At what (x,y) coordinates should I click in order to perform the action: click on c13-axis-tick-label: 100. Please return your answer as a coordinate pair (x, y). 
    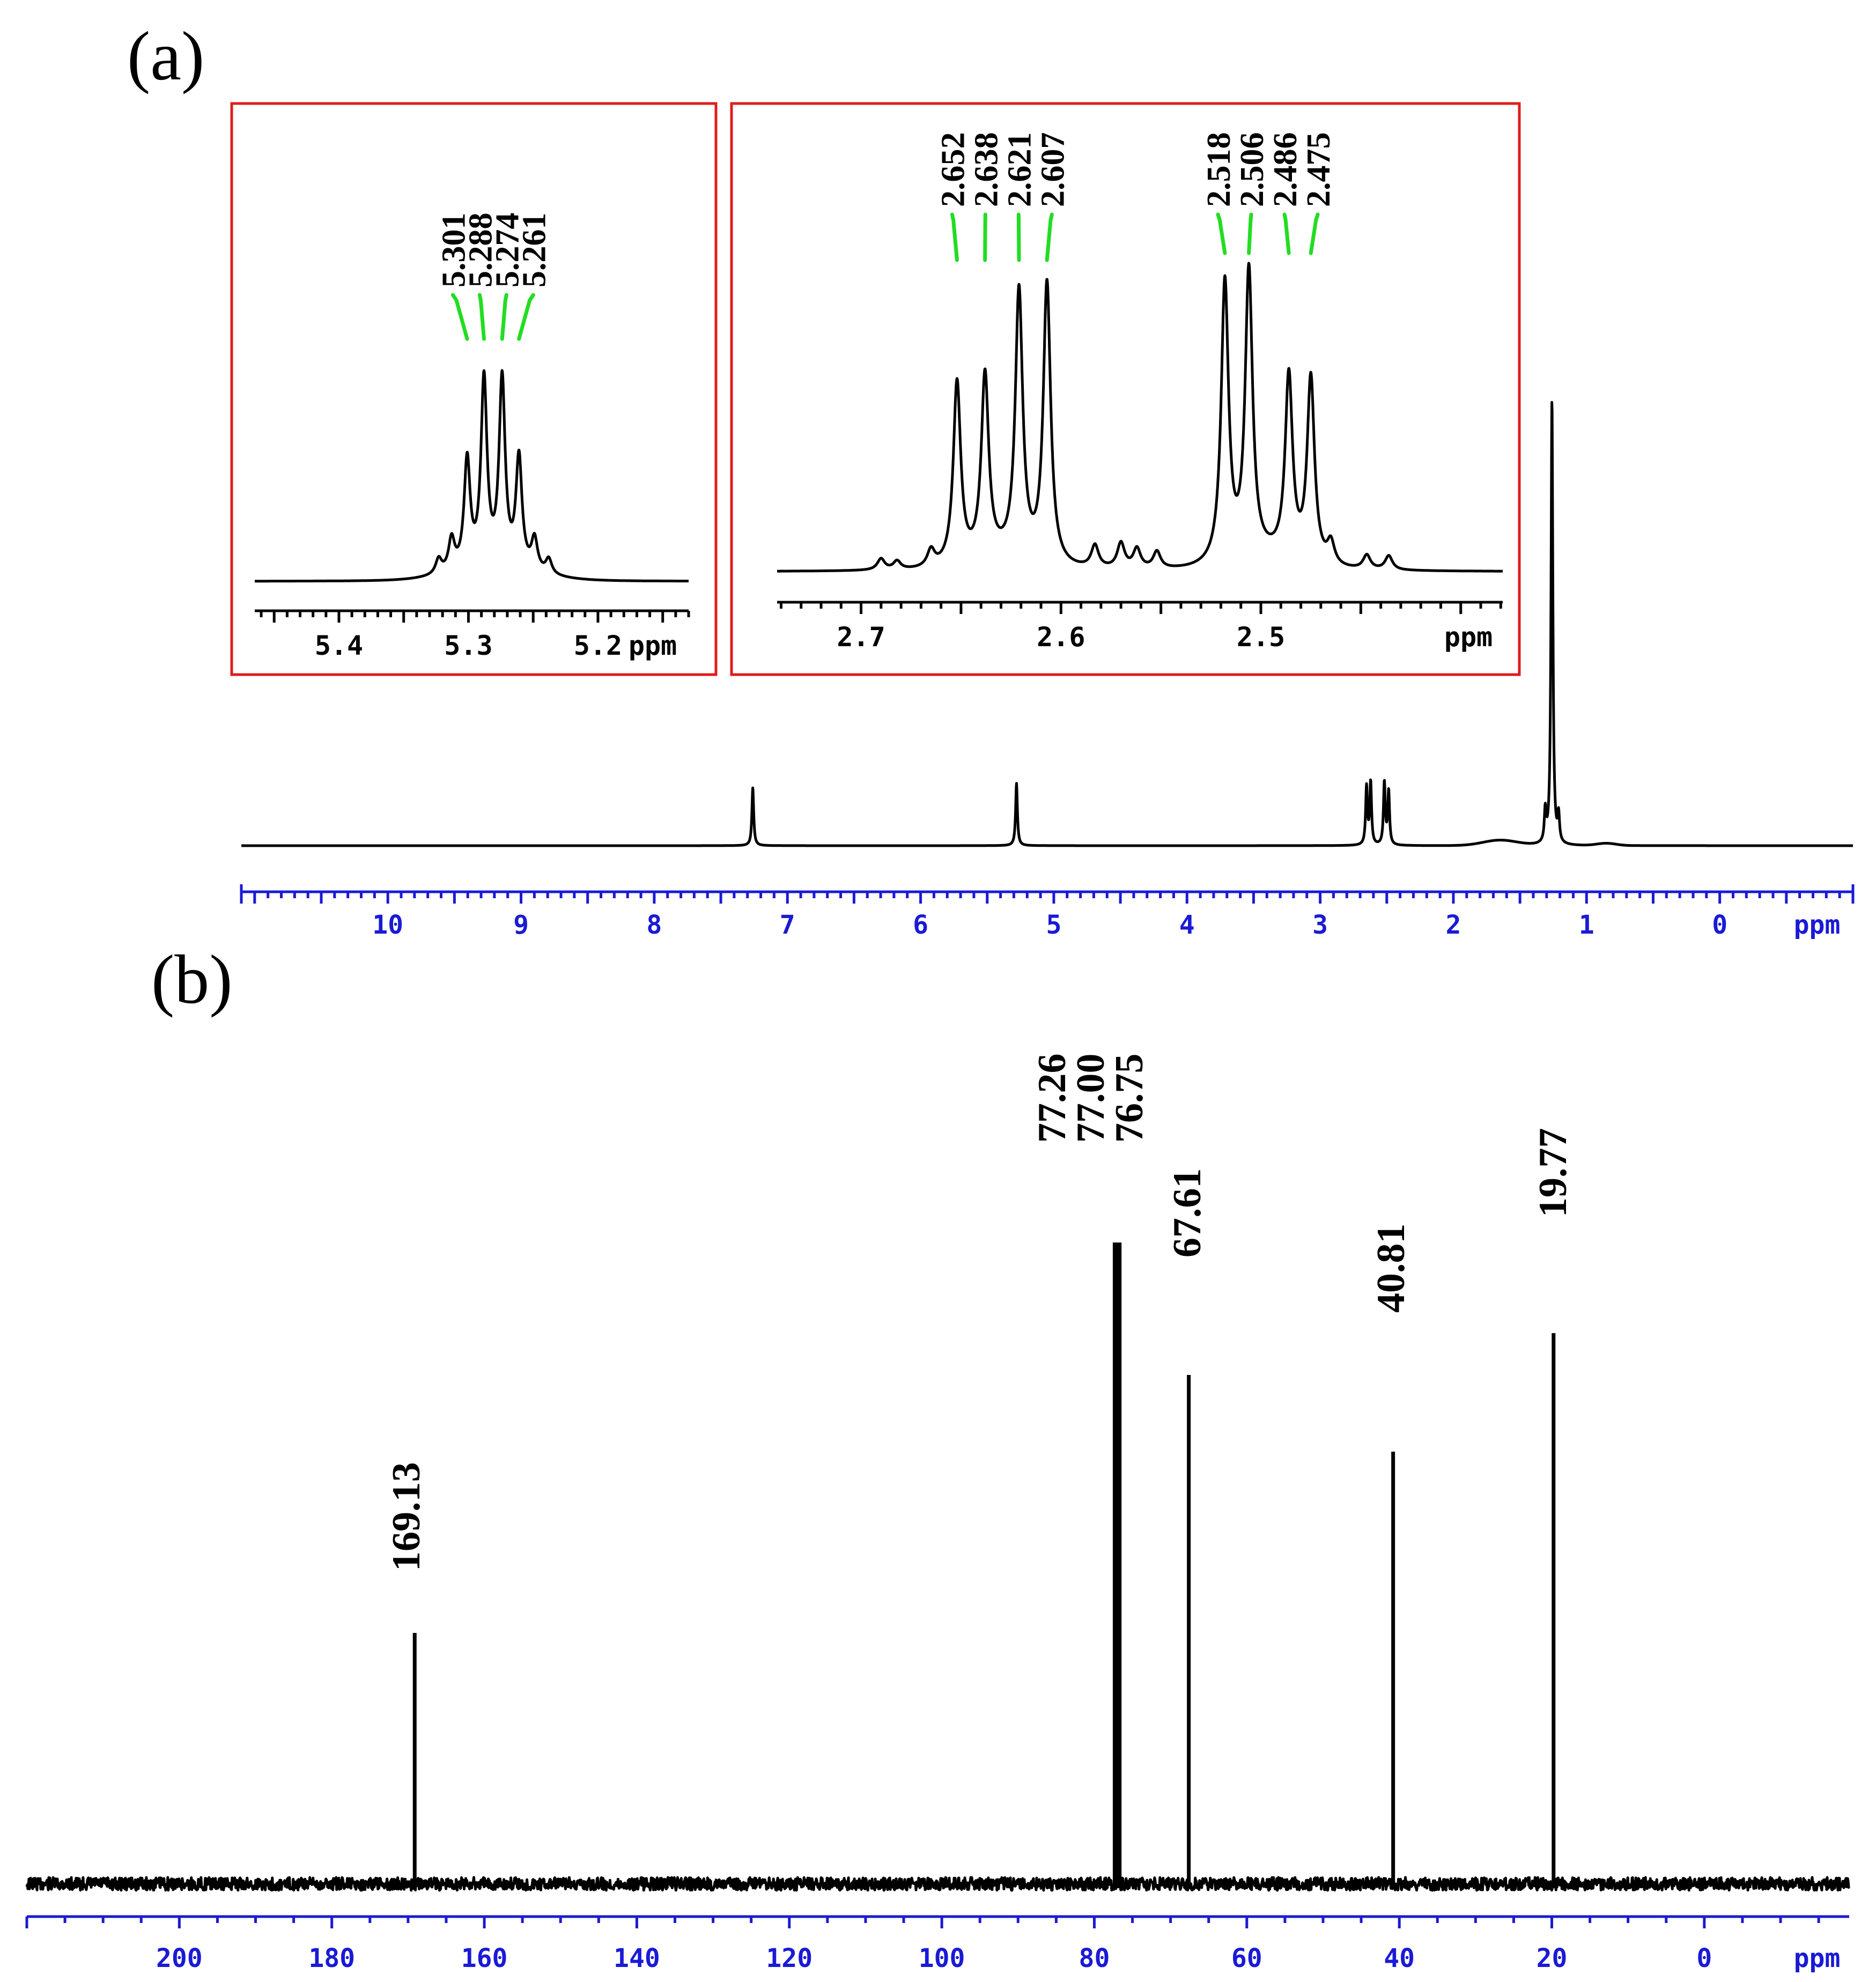
    Looking at the image, I should click on (942, 1958).